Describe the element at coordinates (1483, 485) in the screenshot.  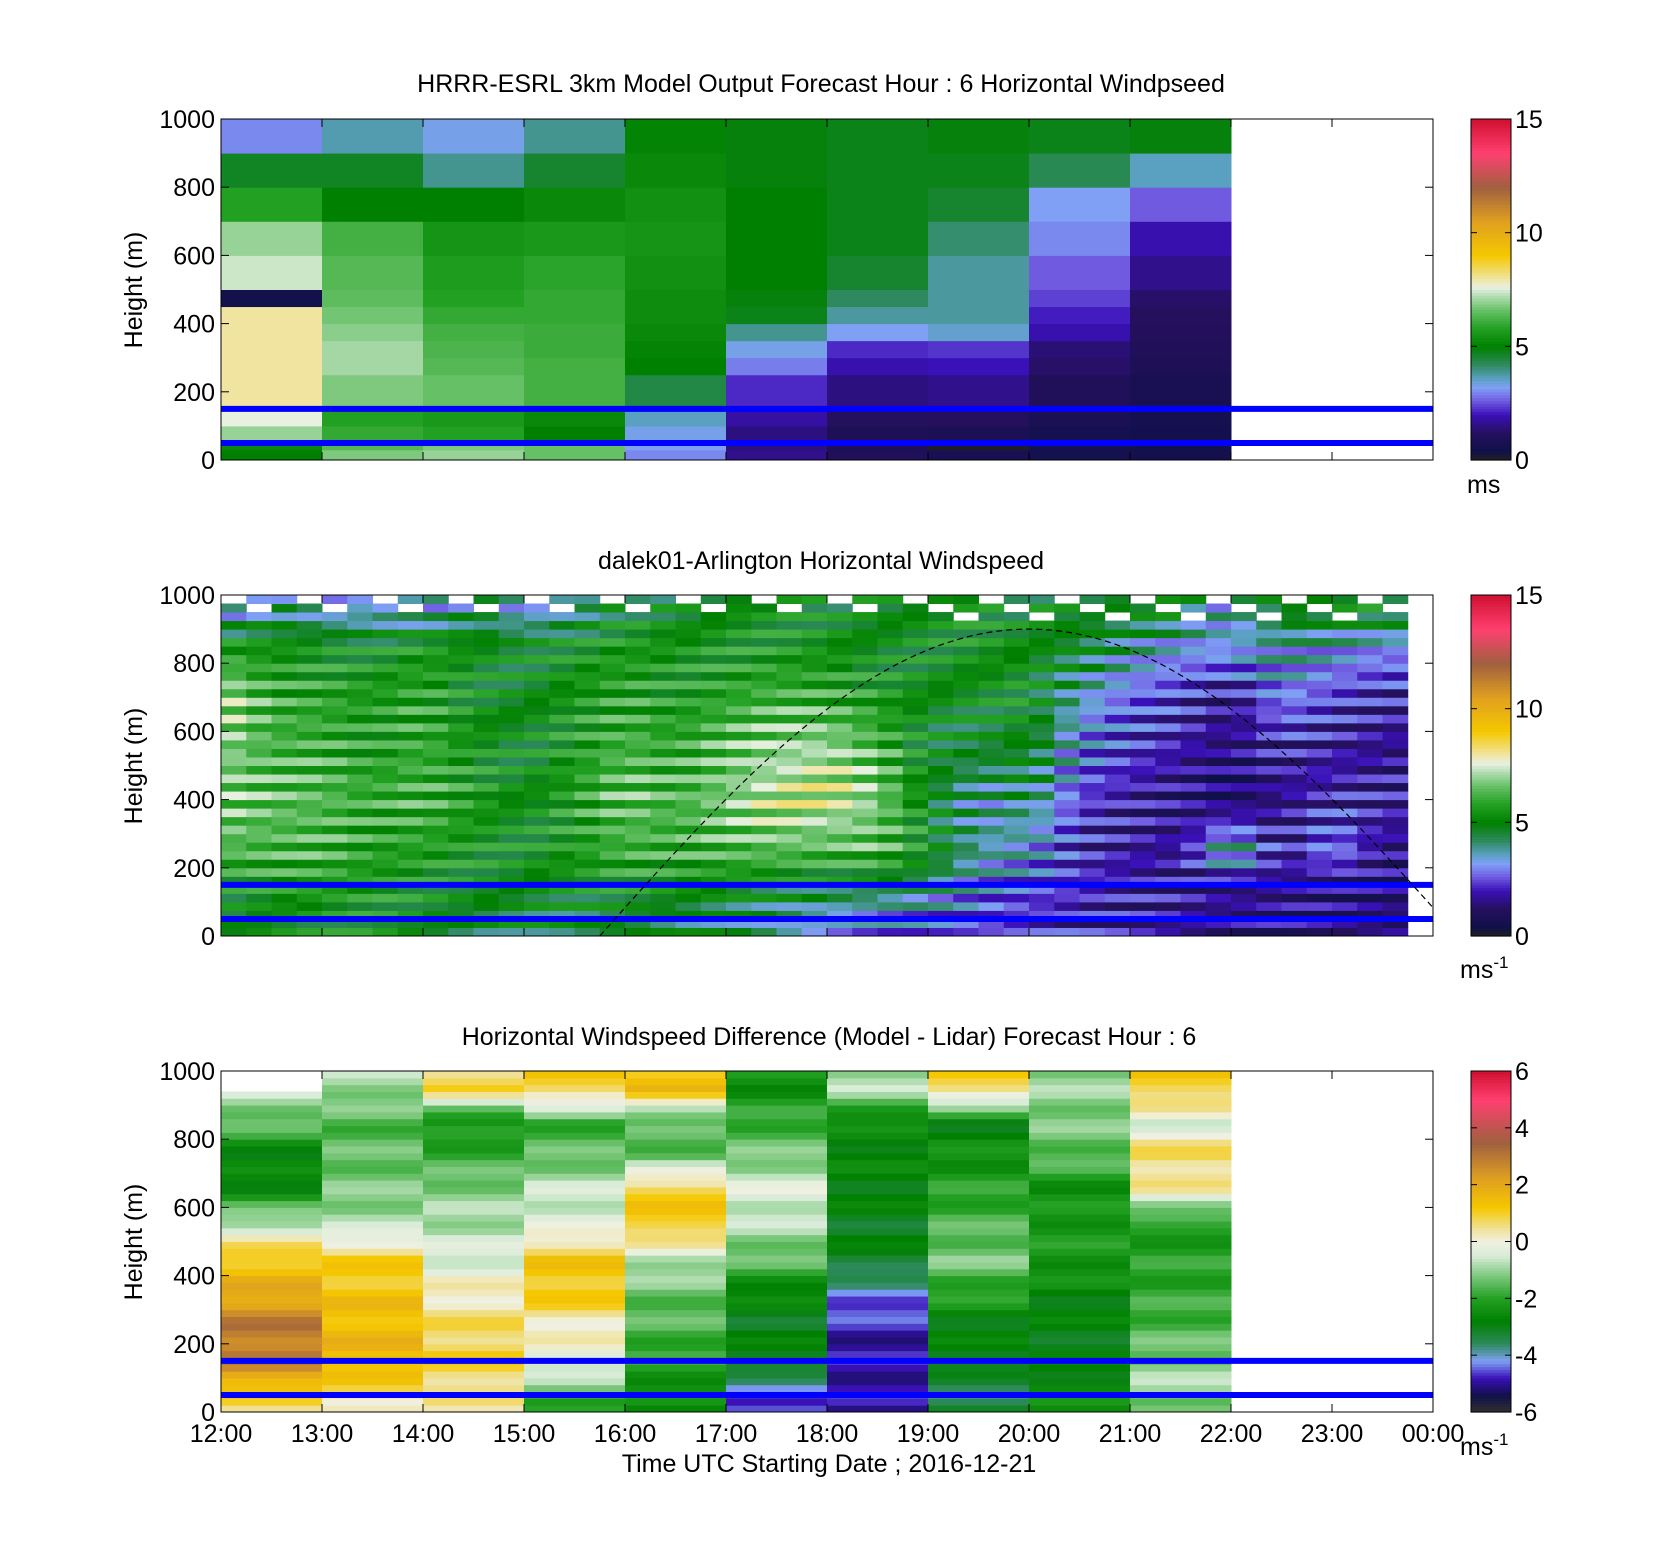
I see `panel-model-colorbar-unit: ms` at that location.